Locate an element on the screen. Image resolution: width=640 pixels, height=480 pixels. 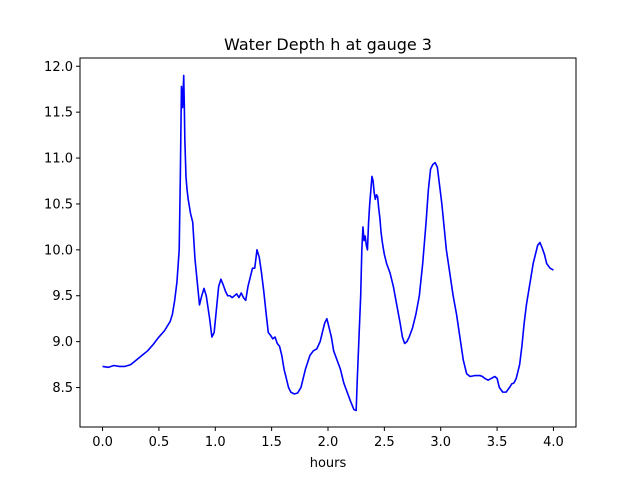
chart-title: Water Depth h at gauge 3 is located at coordinates (328, 44).